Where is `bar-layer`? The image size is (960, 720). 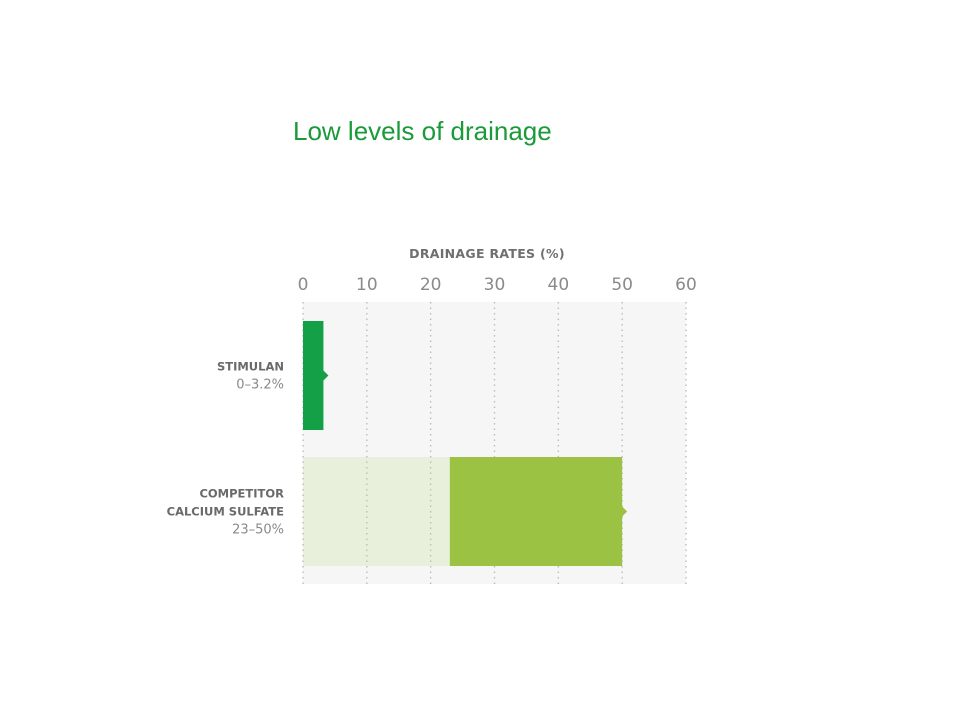 bar-layer is located at coordinates (463, 443).